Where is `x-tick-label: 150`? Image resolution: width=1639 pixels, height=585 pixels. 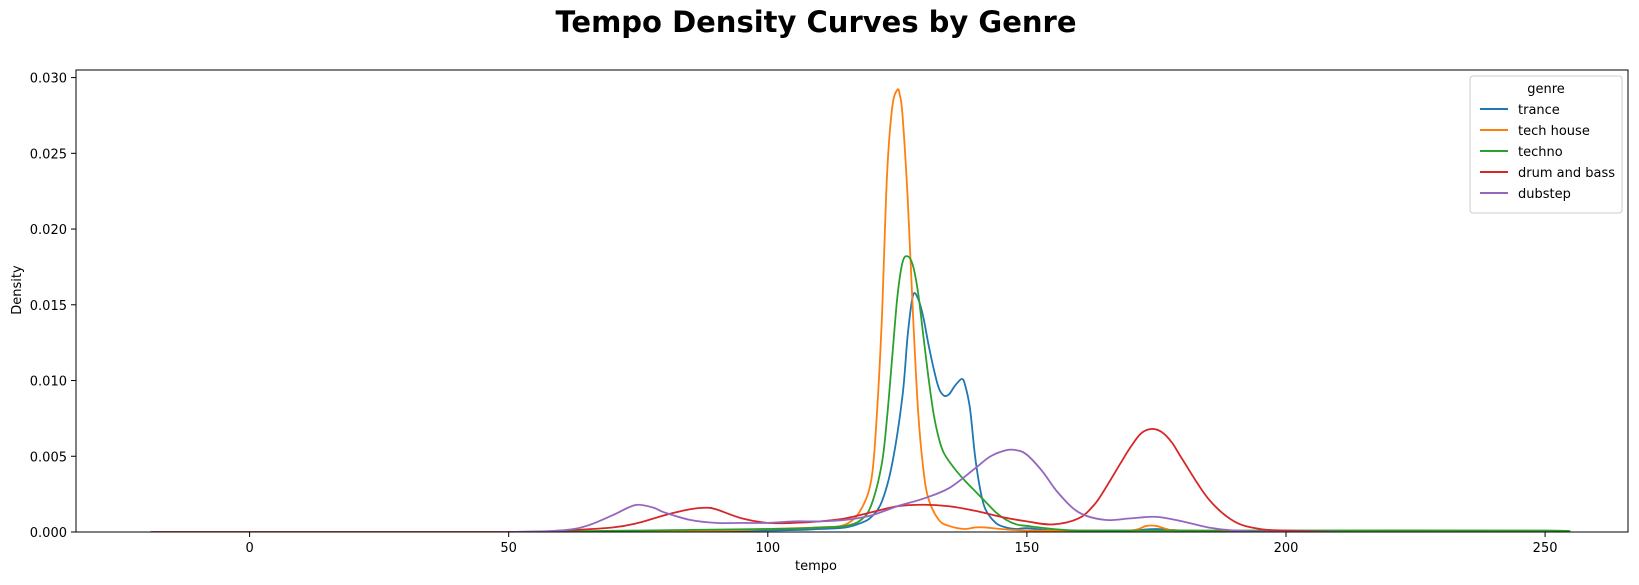 x-tick-label: 150 is located at coordinates (1026, 548).